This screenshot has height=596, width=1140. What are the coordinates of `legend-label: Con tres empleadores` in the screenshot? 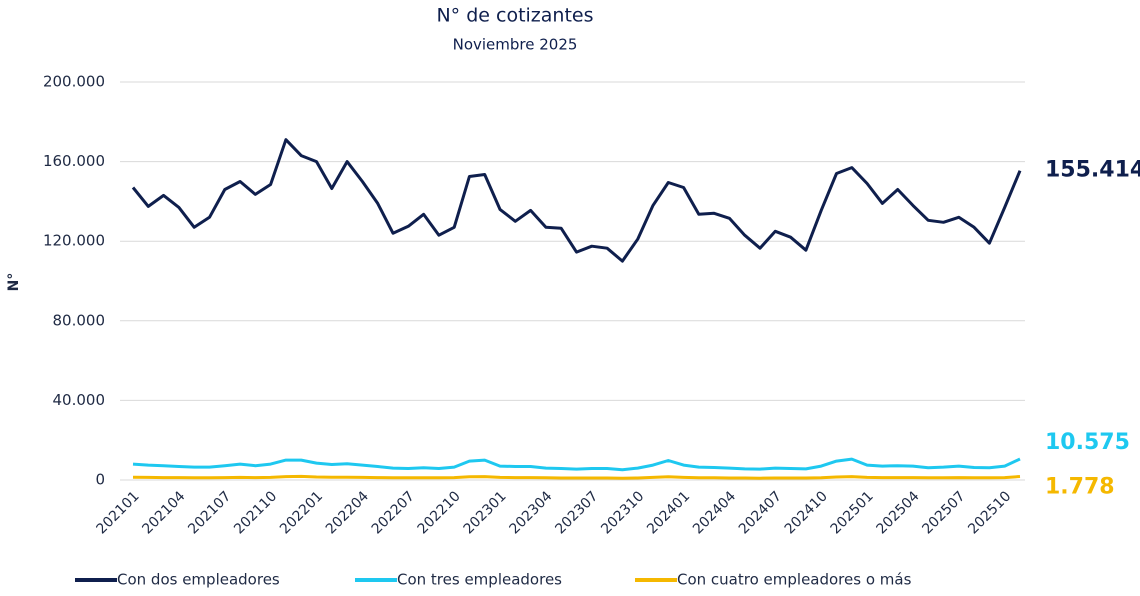 It's located at (479, 580).